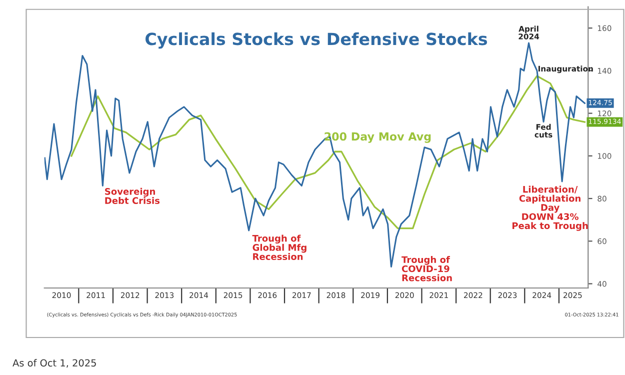  Describe the element at coordinates (377, 137) in the screenshot. I see `series-label: 200 Day Mov Avg` at that location.